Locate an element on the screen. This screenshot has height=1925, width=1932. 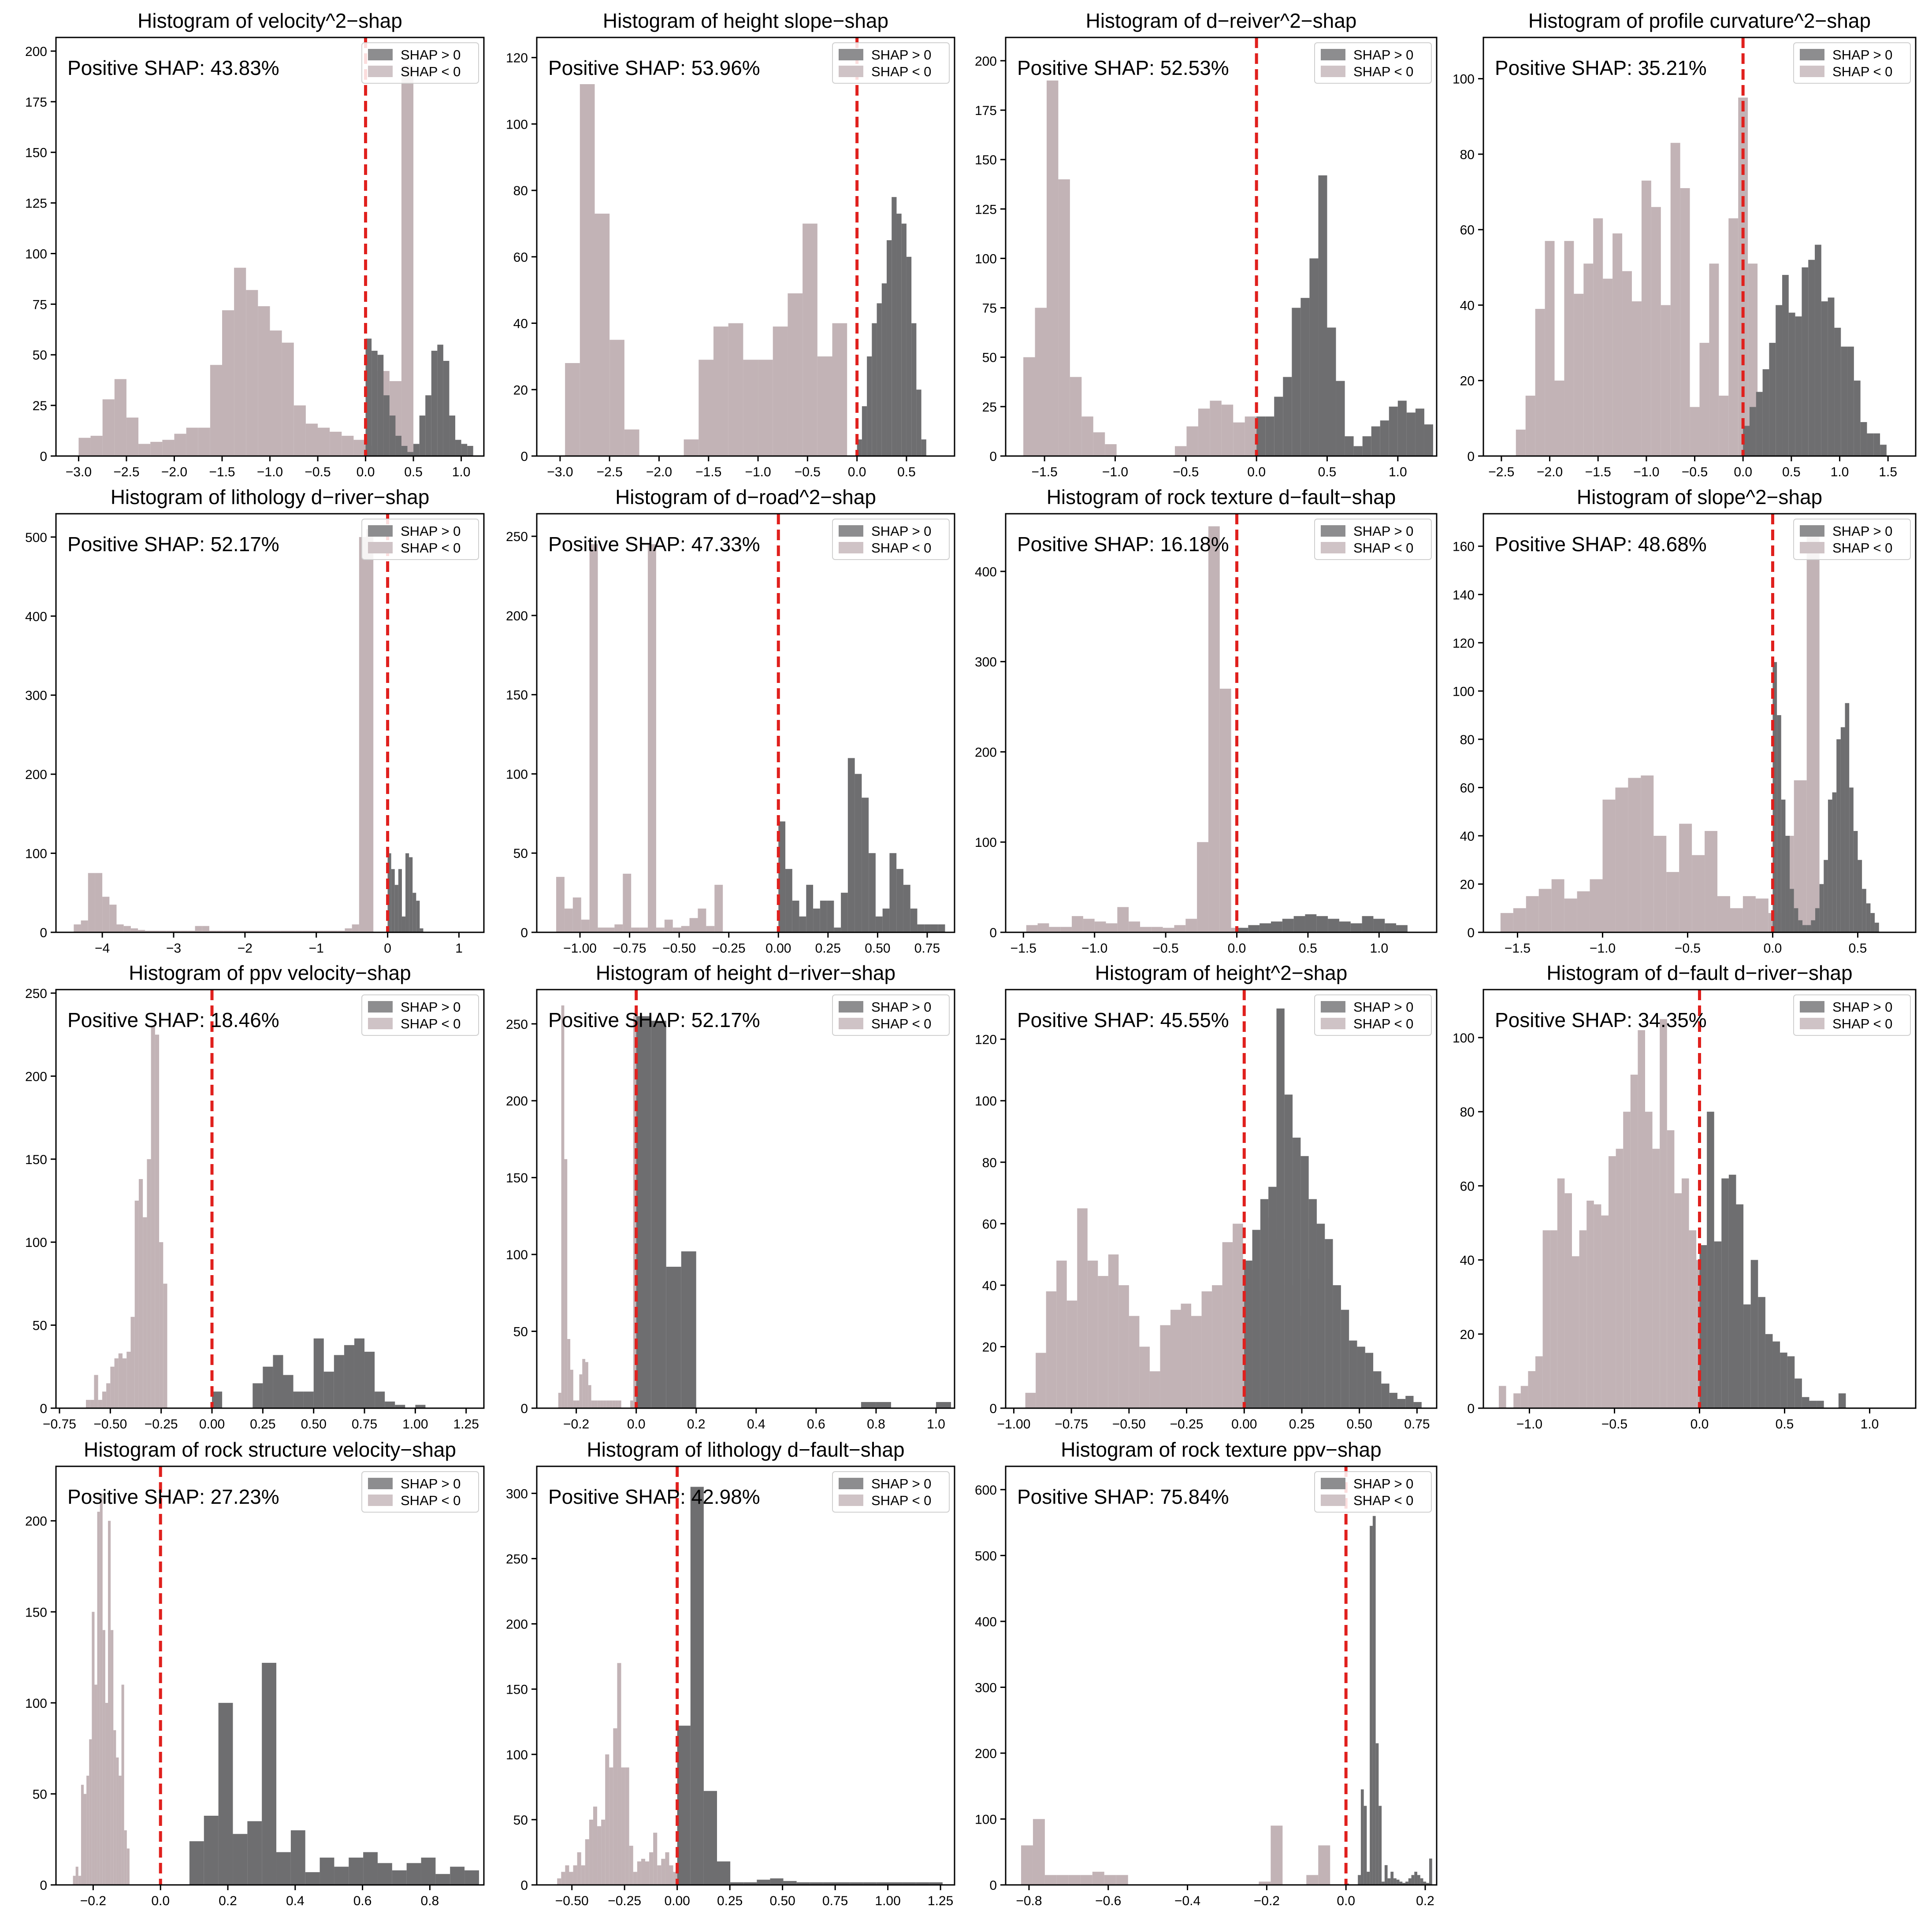
y-tick-label: 150 is located at coordinates (36, 1160).